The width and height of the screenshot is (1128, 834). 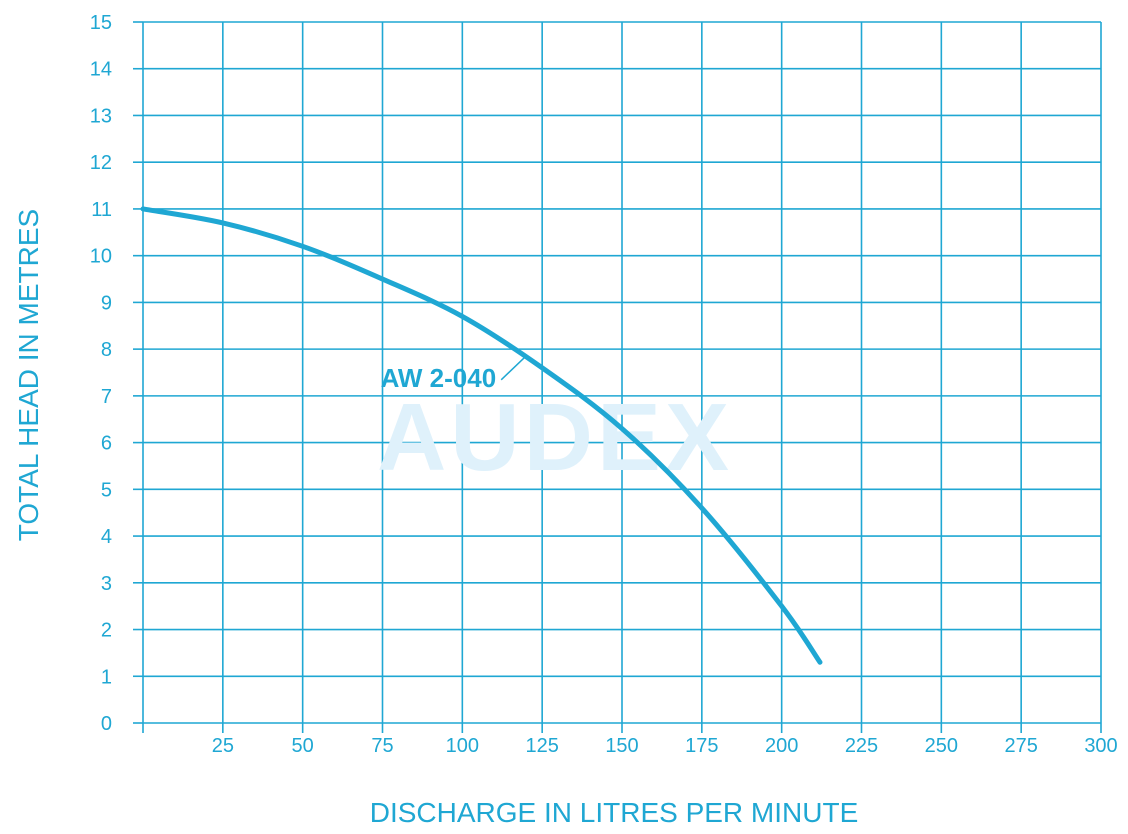 What do you see at coordinates (621, 746) in the screenshot?
I see `x-tick-label: 150` at bounding box center [621, 746].